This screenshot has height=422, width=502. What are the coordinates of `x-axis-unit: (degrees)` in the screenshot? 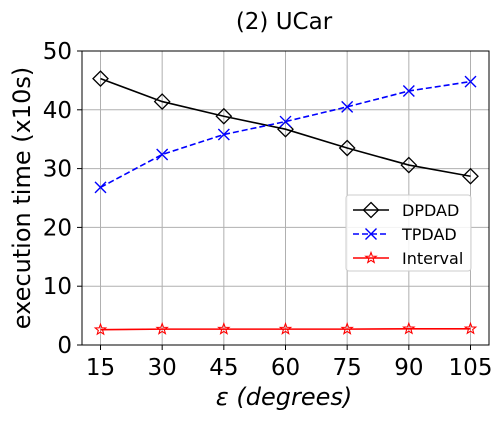 It's located at (294, 397).